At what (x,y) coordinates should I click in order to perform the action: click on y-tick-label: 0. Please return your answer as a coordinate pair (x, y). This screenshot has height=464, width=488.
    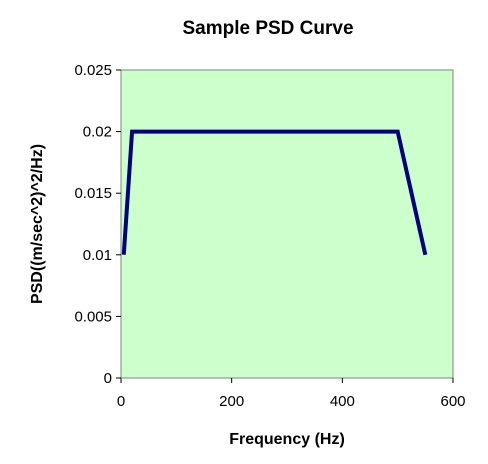
    Looking at the image, I should click on (108, 378).